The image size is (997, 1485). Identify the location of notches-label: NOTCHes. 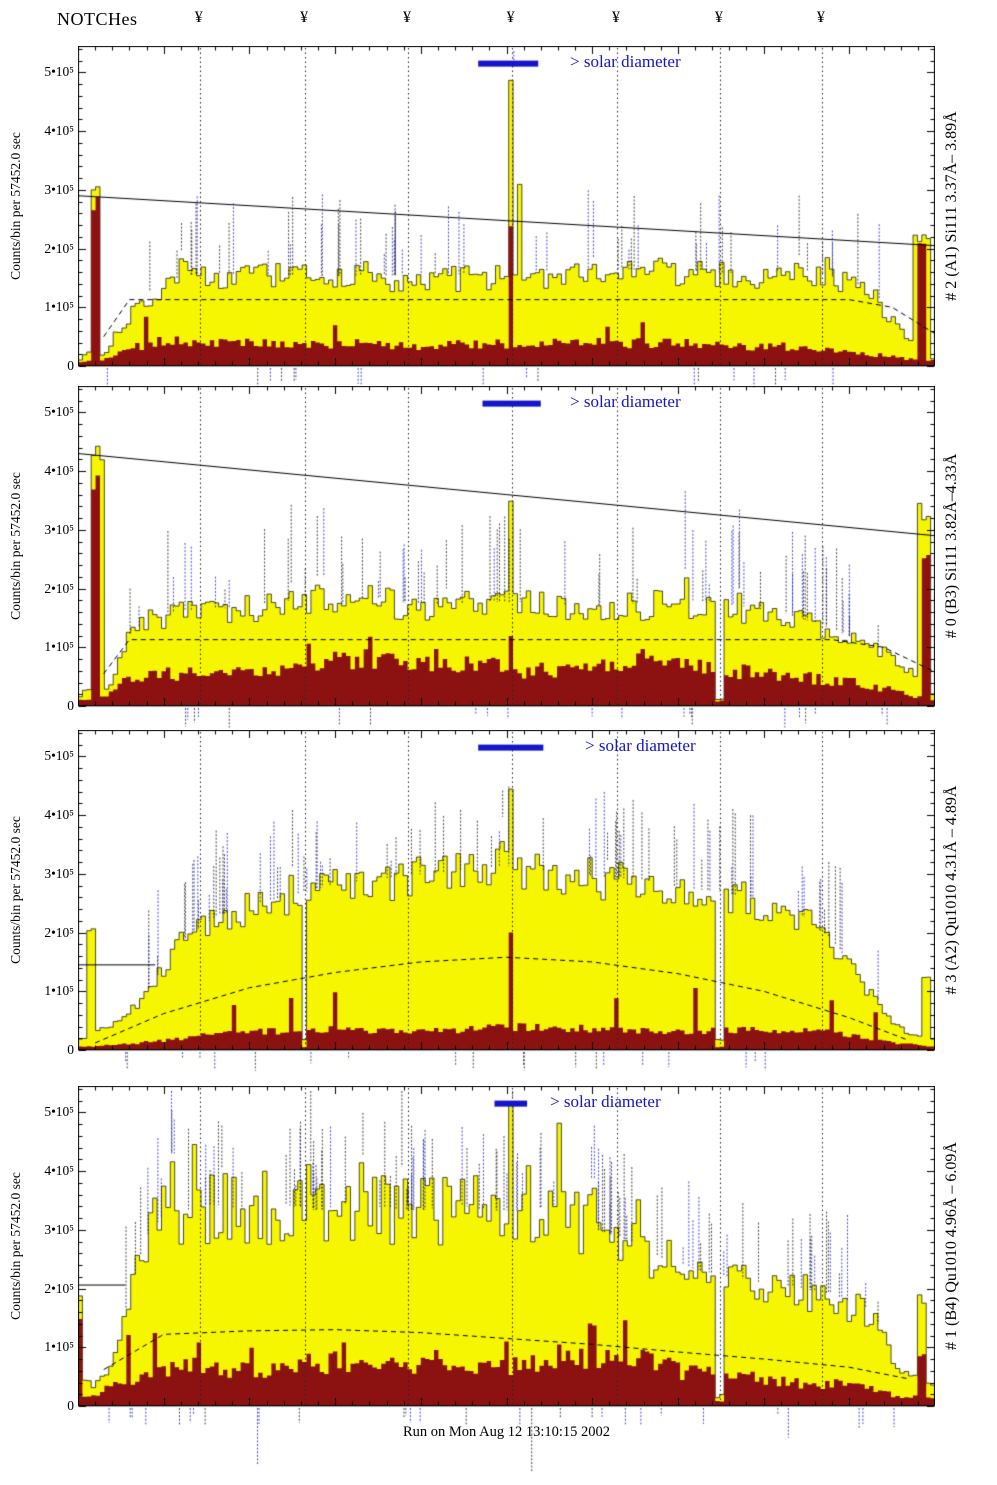
(97, 19).